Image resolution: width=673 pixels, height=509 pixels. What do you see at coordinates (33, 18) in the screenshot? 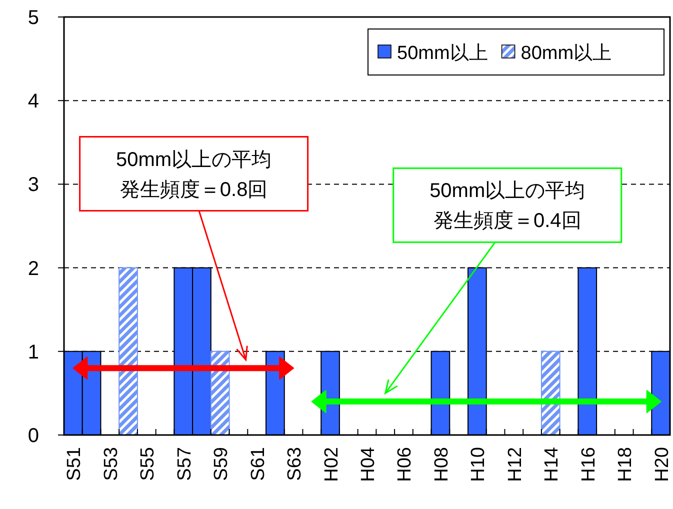
I see `y-tick-label: 5` at bounding box center [33, 18].